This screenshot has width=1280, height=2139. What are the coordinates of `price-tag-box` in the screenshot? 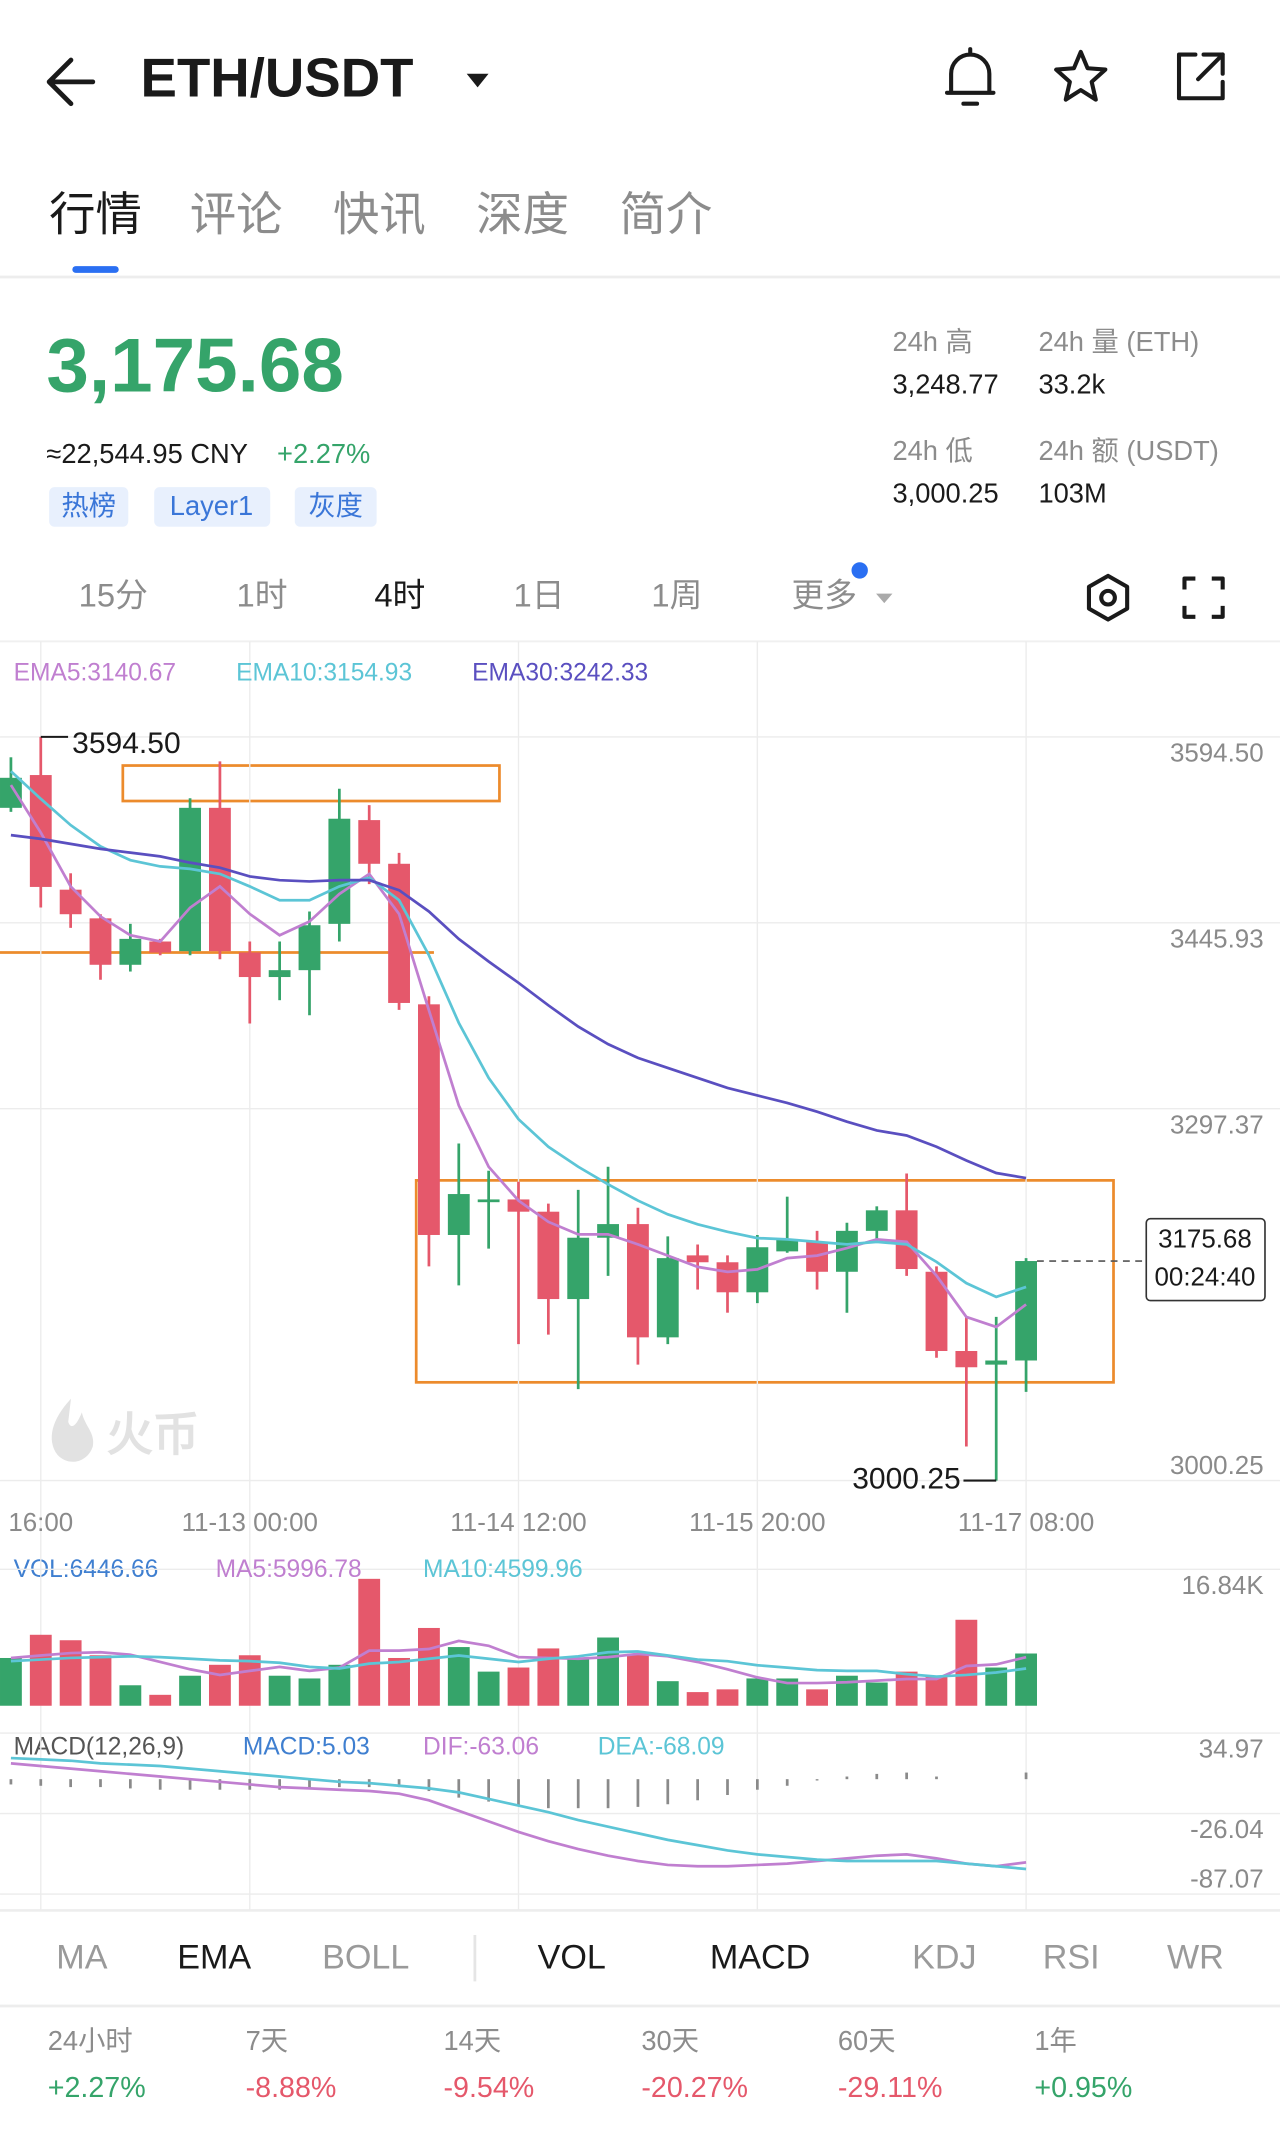 It's located at (1205, 1259).